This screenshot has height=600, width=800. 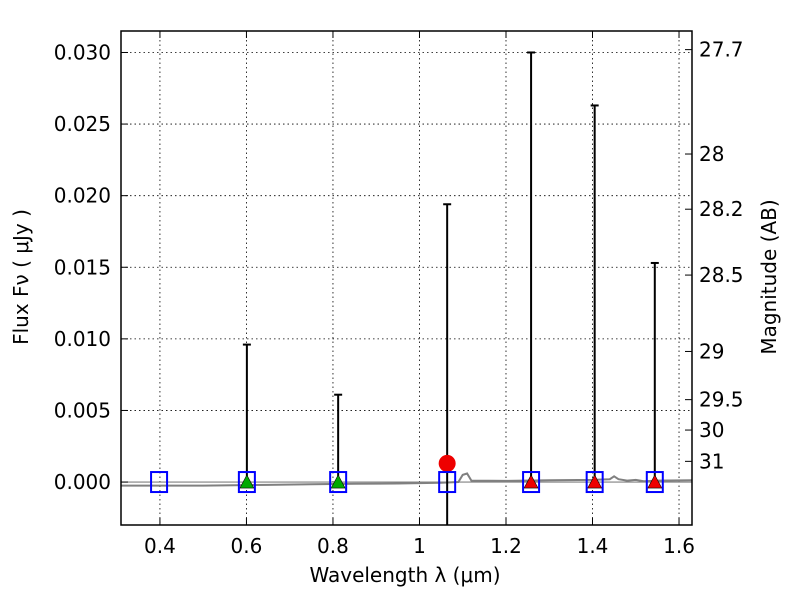 I want to click on magnitude-tick-label: 31, so click(x=711, y=461).